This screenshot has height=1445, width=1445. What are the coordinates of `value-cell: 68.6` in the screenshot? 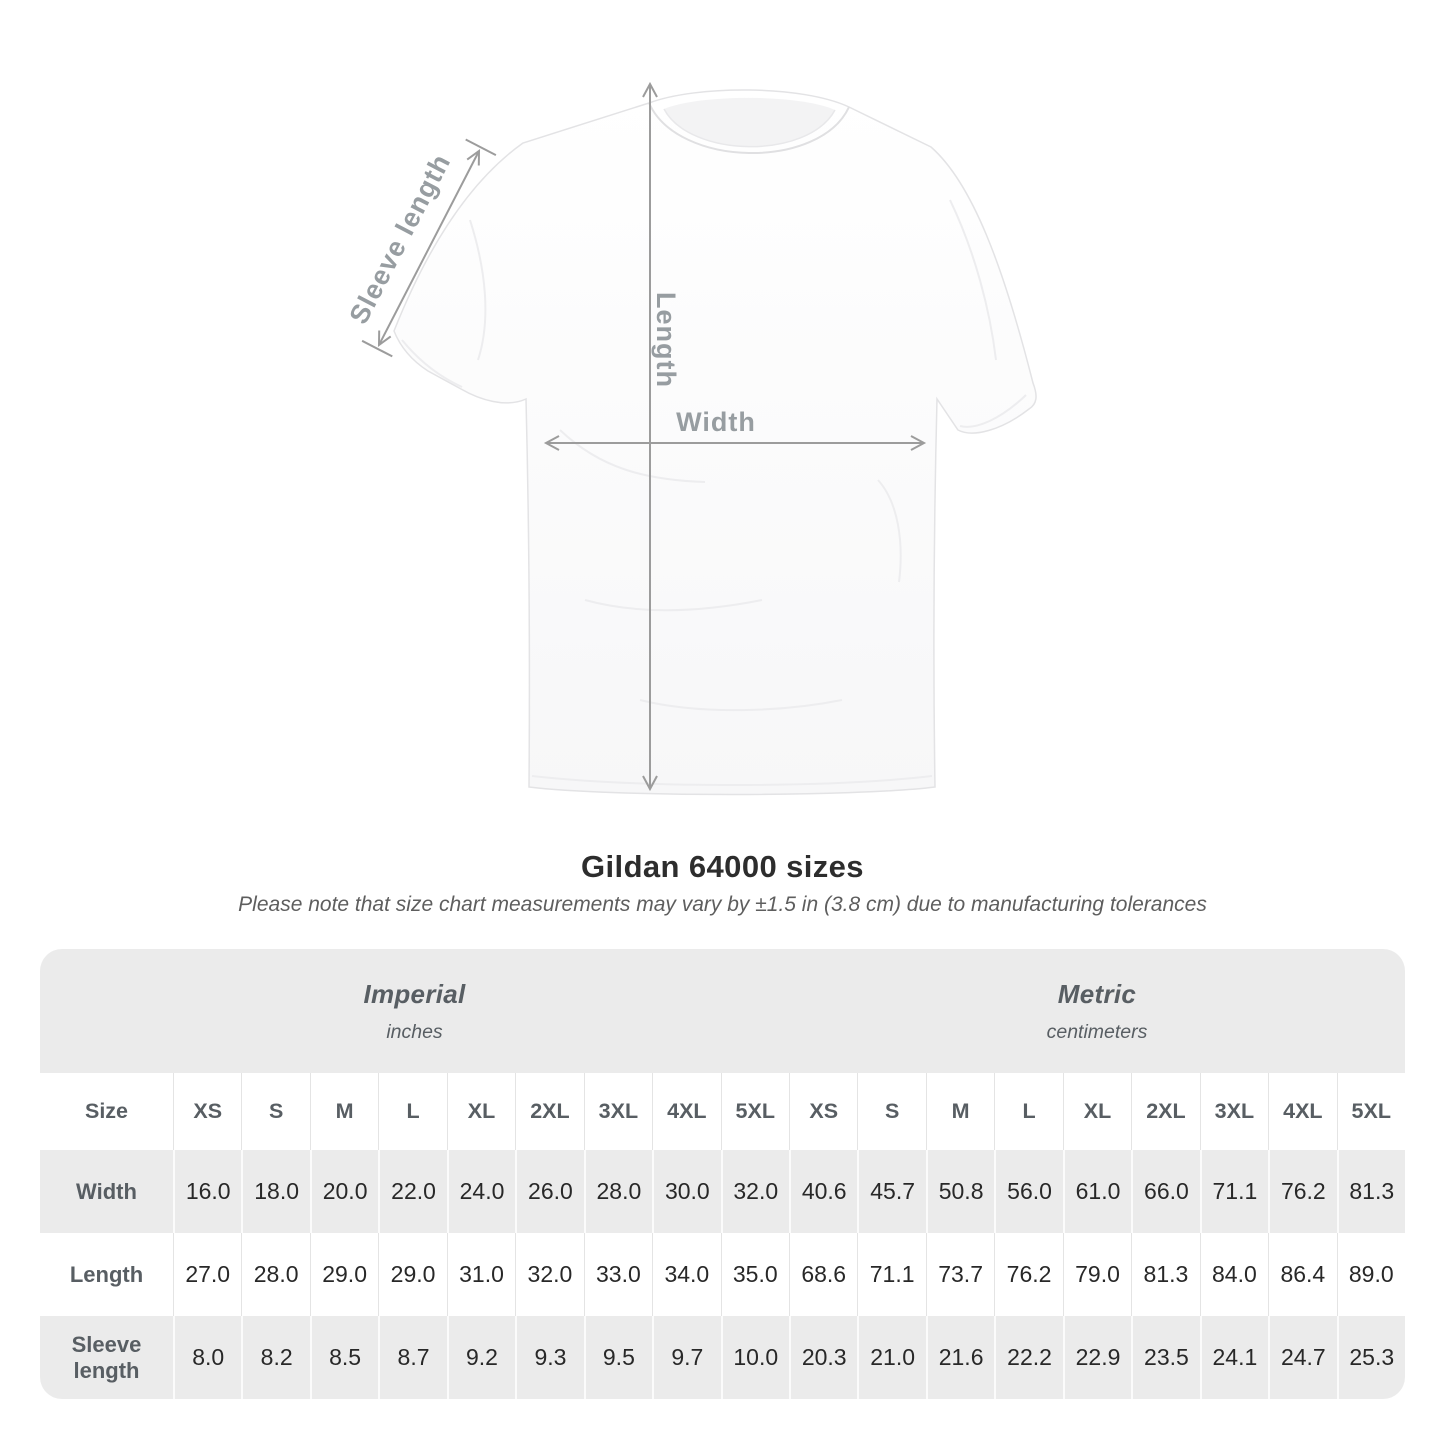 It's located at (822, 1274).